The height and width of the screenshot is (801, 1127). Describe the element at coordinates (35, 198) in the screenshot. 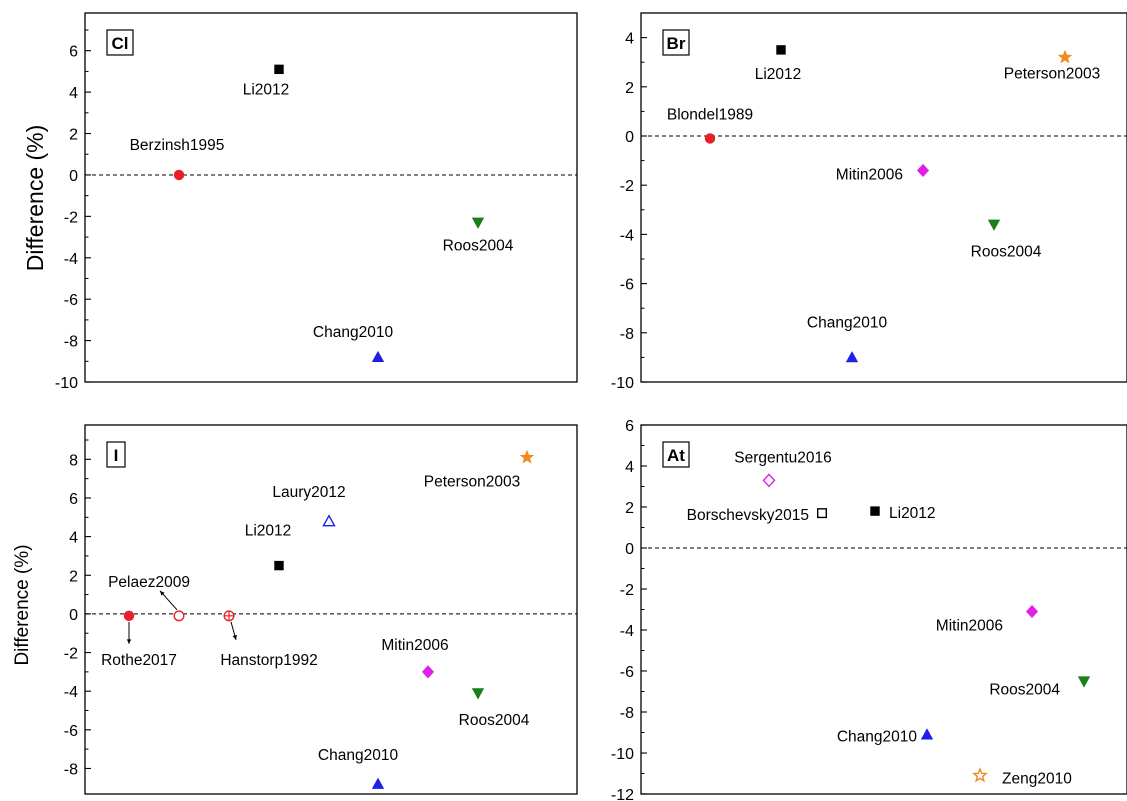

I see `y-axis-title-top: Difference (%)` at that location.